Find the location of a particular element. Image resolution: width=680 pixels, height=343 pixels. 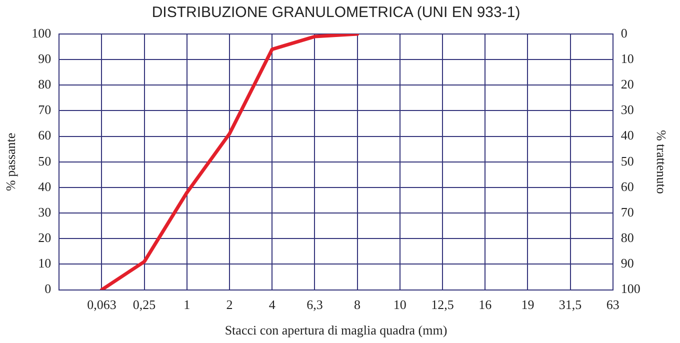

y-tick-label: 80 is located at coordinates (45, 84).